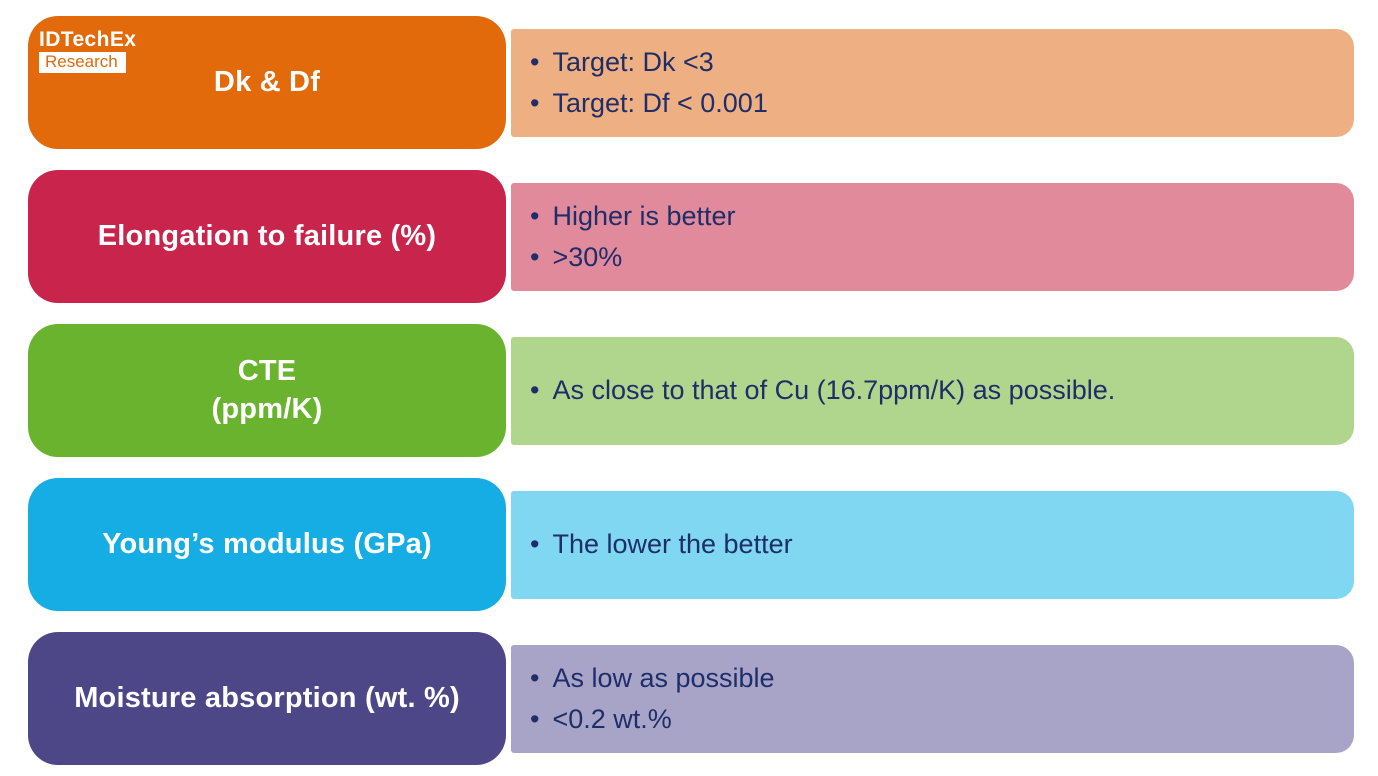 The image size is (1378, 776). I want to click on bullet-item: <0.2 wt.%, so click(652, 719).